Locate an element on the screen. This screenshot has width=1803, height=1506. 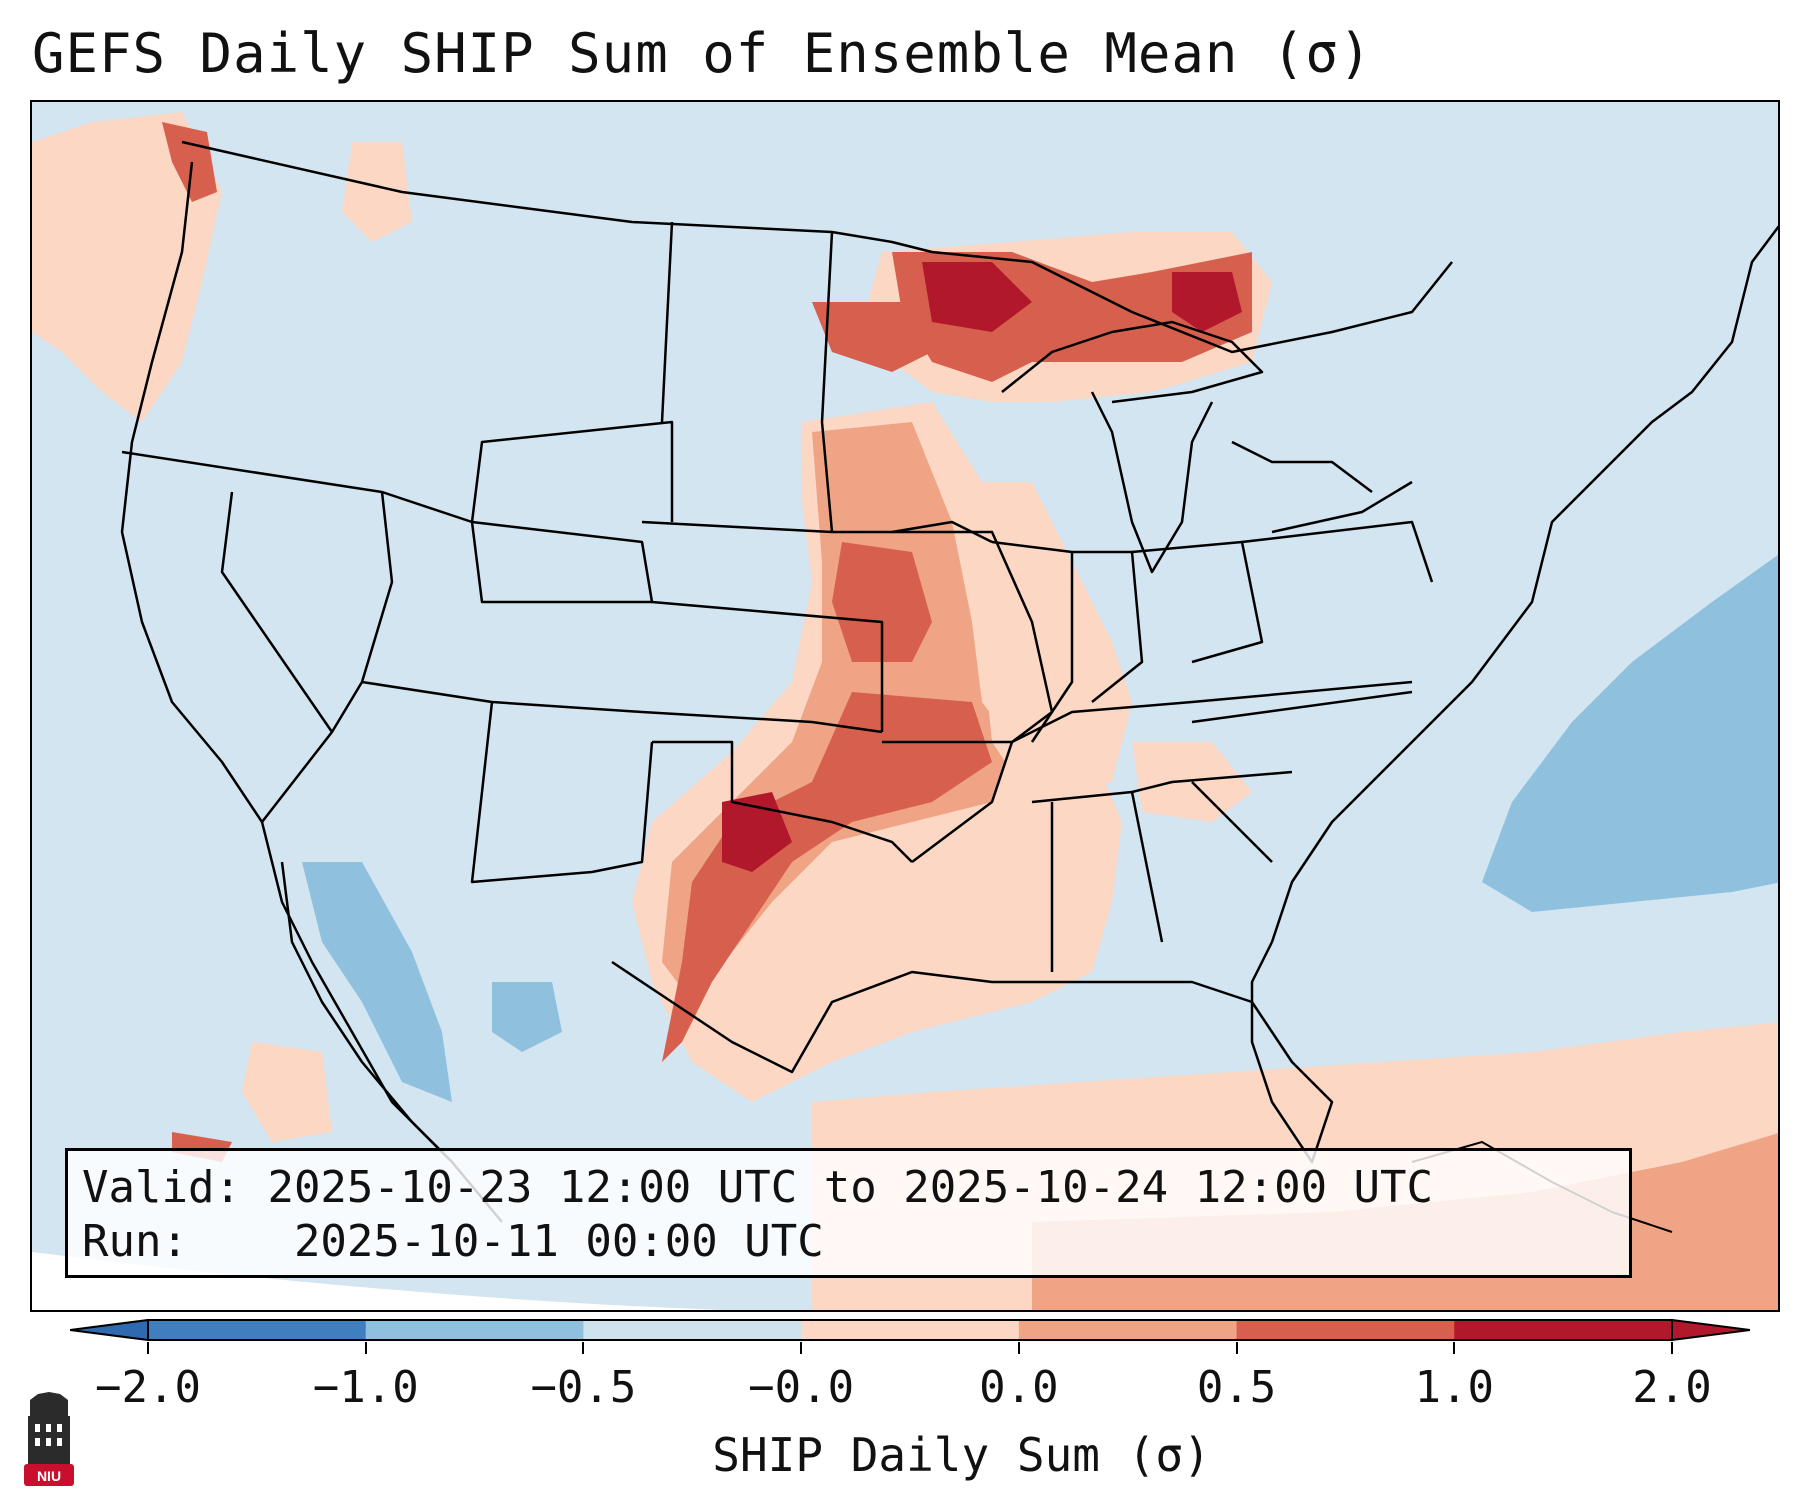
state-line-nv is located at coordinates (277, 612).